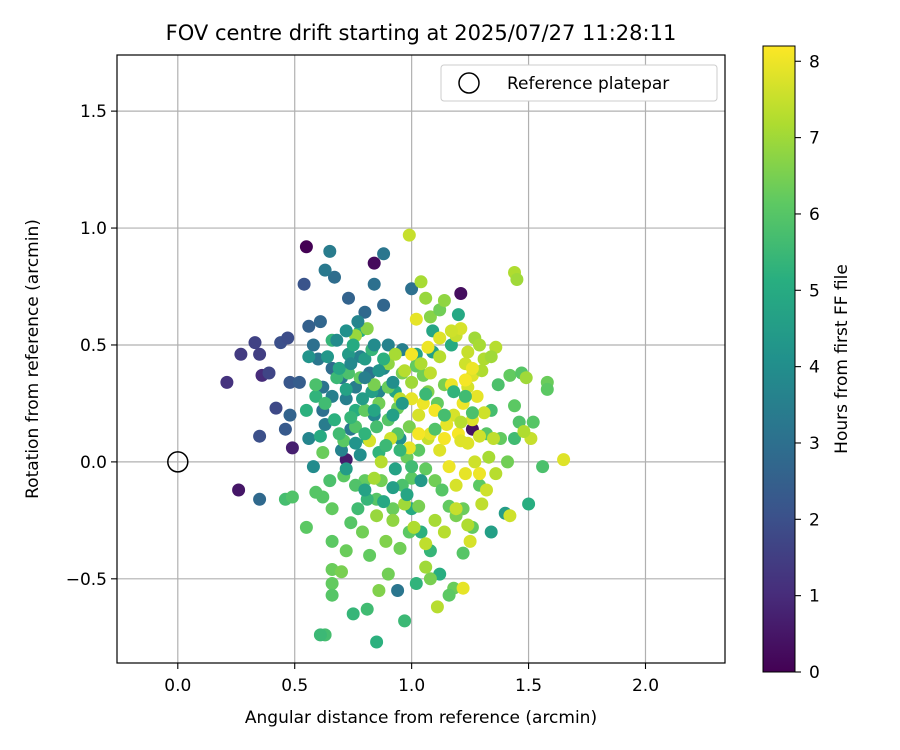 Image resolution: width=900 pixels, height=750 pixels. Describe the element at coordinates (807, 364) in the screenshot. I see `colorbar: 0 1 2 3 4 5 6 7 8 Hours from first FF file` at that location.